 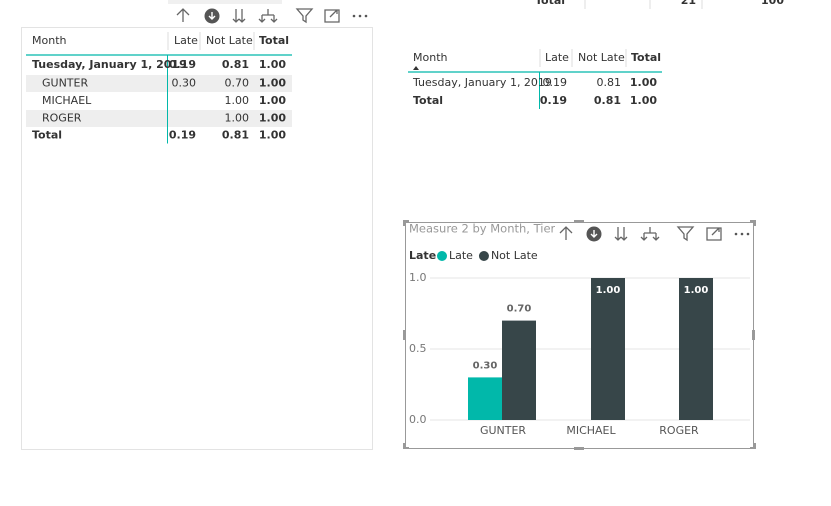 I want to click on x-tick-label: MICHAEL, so click(x=591, y=430).